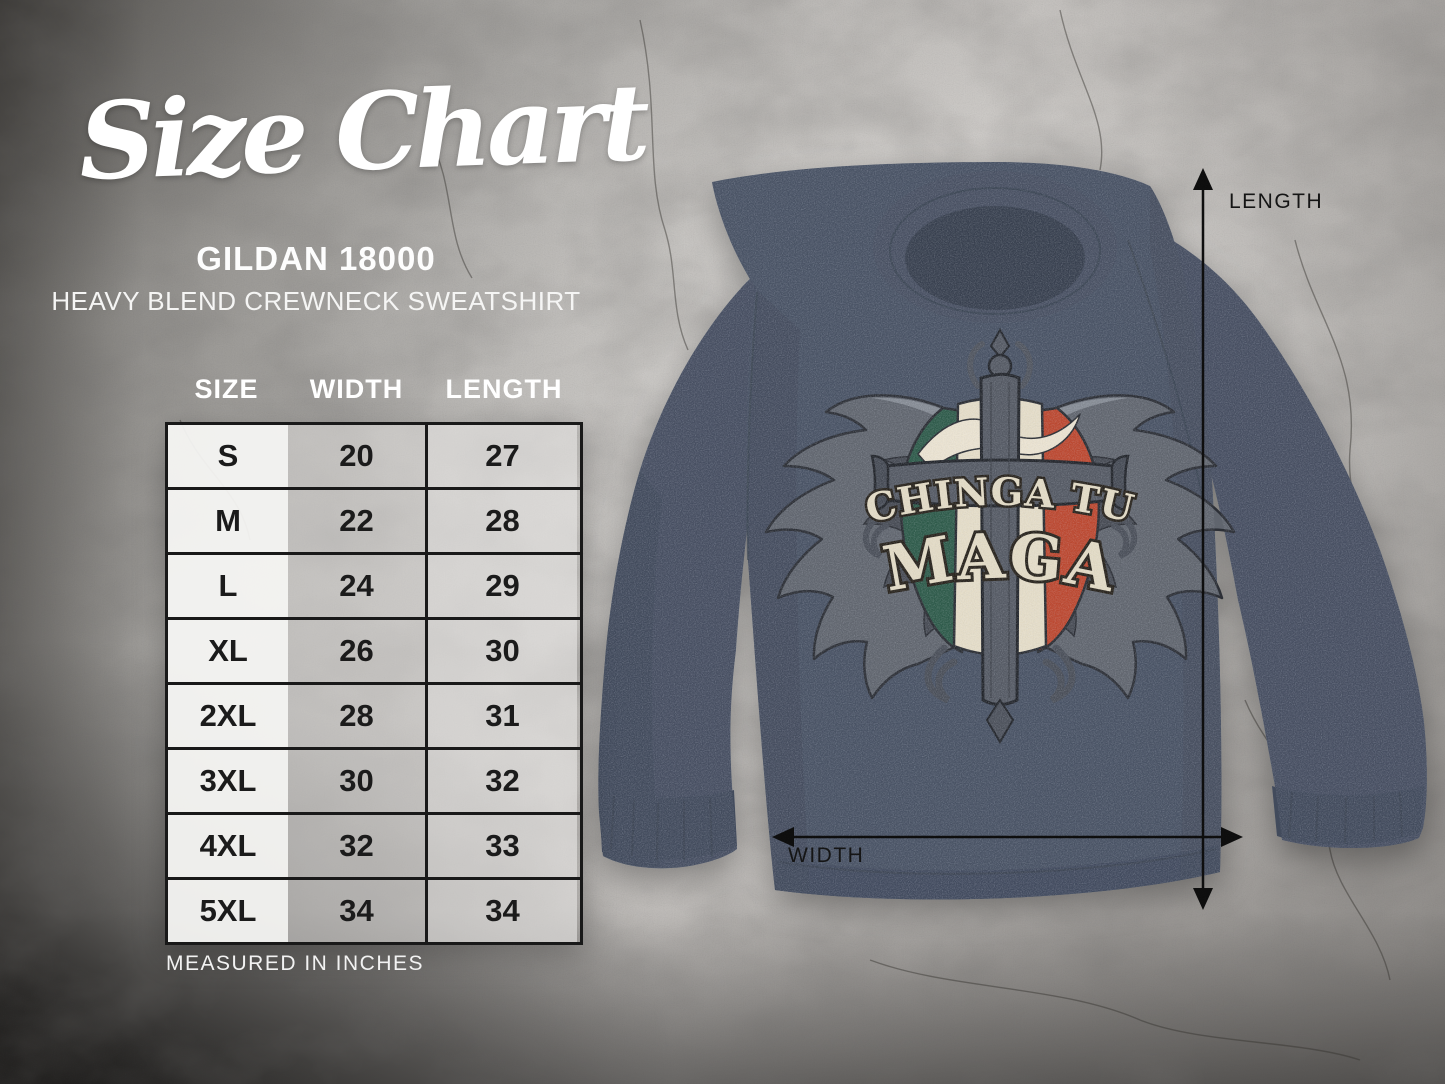 The image size is (1445, 1084). Describe the element at coordinates (356, 781) in the screenshot. I see `width-cell: 30` at that location.